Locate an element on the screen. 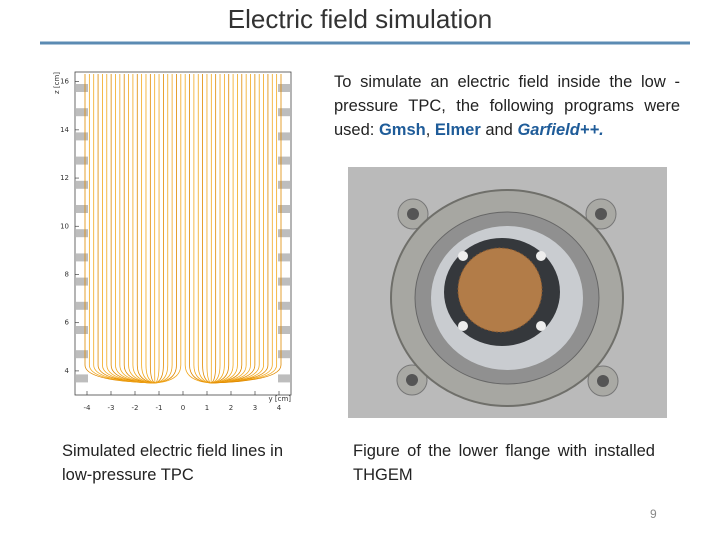 The width and height of the screenshot is (720, 540). program-name: Gmsh is located at coordinates (402, 130).